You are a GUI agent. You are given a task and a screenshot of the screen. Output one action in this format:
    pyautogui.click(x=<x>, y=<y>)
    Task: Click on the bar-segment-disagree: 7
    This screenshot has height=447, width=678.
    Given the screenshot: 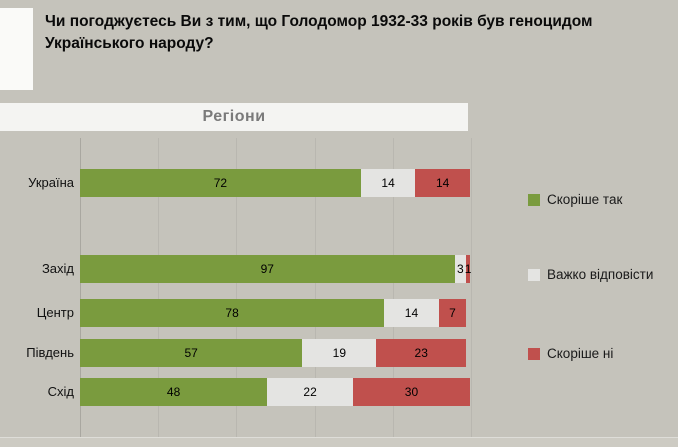 What is the action you would take?
    pyautogui.click(x=452, y=313)
    